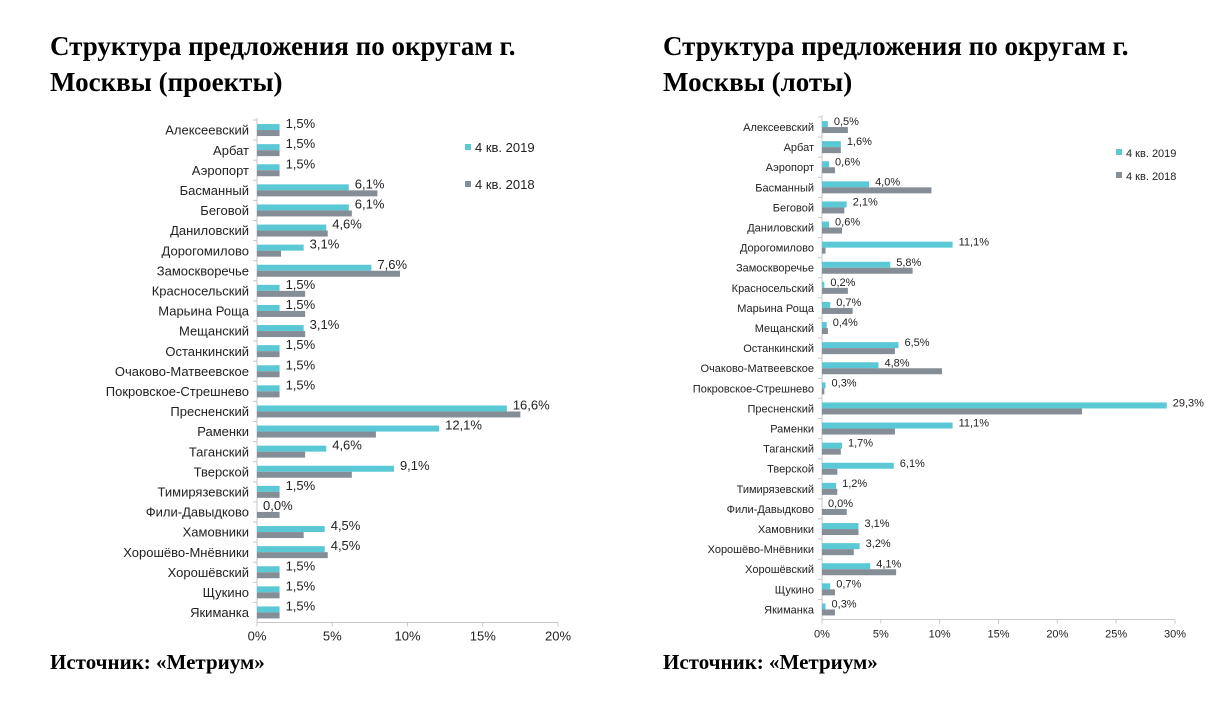  Describe the element at coordinates (1188, 403) in the screenshot. I see `data-label: 29,3%` at that location.